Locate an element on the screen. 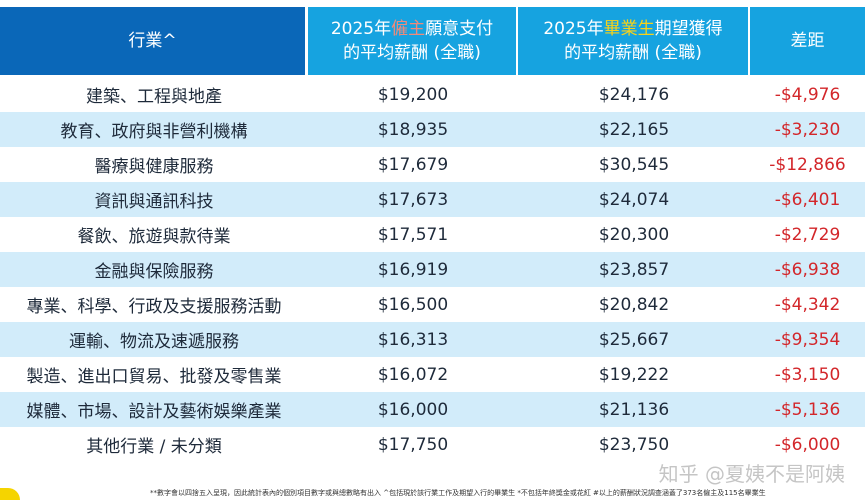 The width and height of the screenshot is (865, 500). cell-industry: 建築、工程與地產 is located at coordinates (154, 93).